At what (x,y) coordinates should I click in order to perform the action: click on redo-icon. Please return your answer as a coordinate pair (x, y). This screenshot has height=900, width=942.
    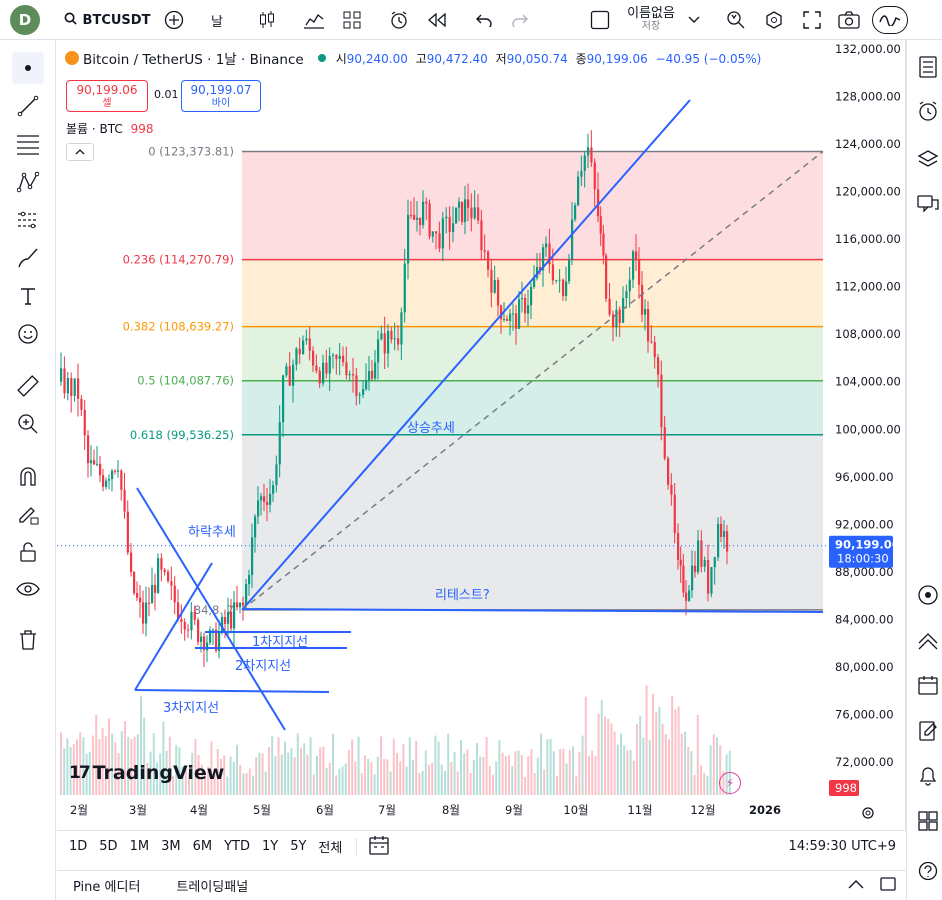
    Looking at the image, I should click on (520, 20).